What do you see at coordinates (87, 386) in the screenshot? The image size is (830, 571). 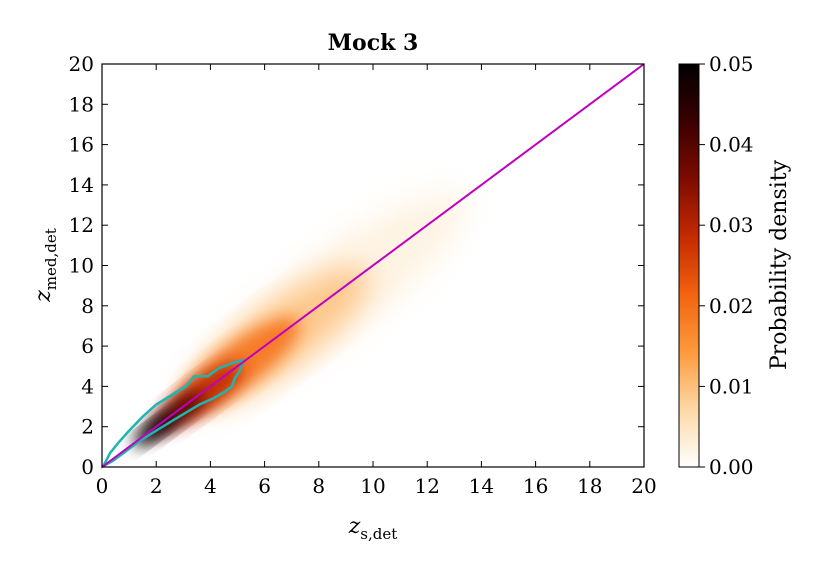 I see `y-tick-label: 4` at bounding box center [87, 386].